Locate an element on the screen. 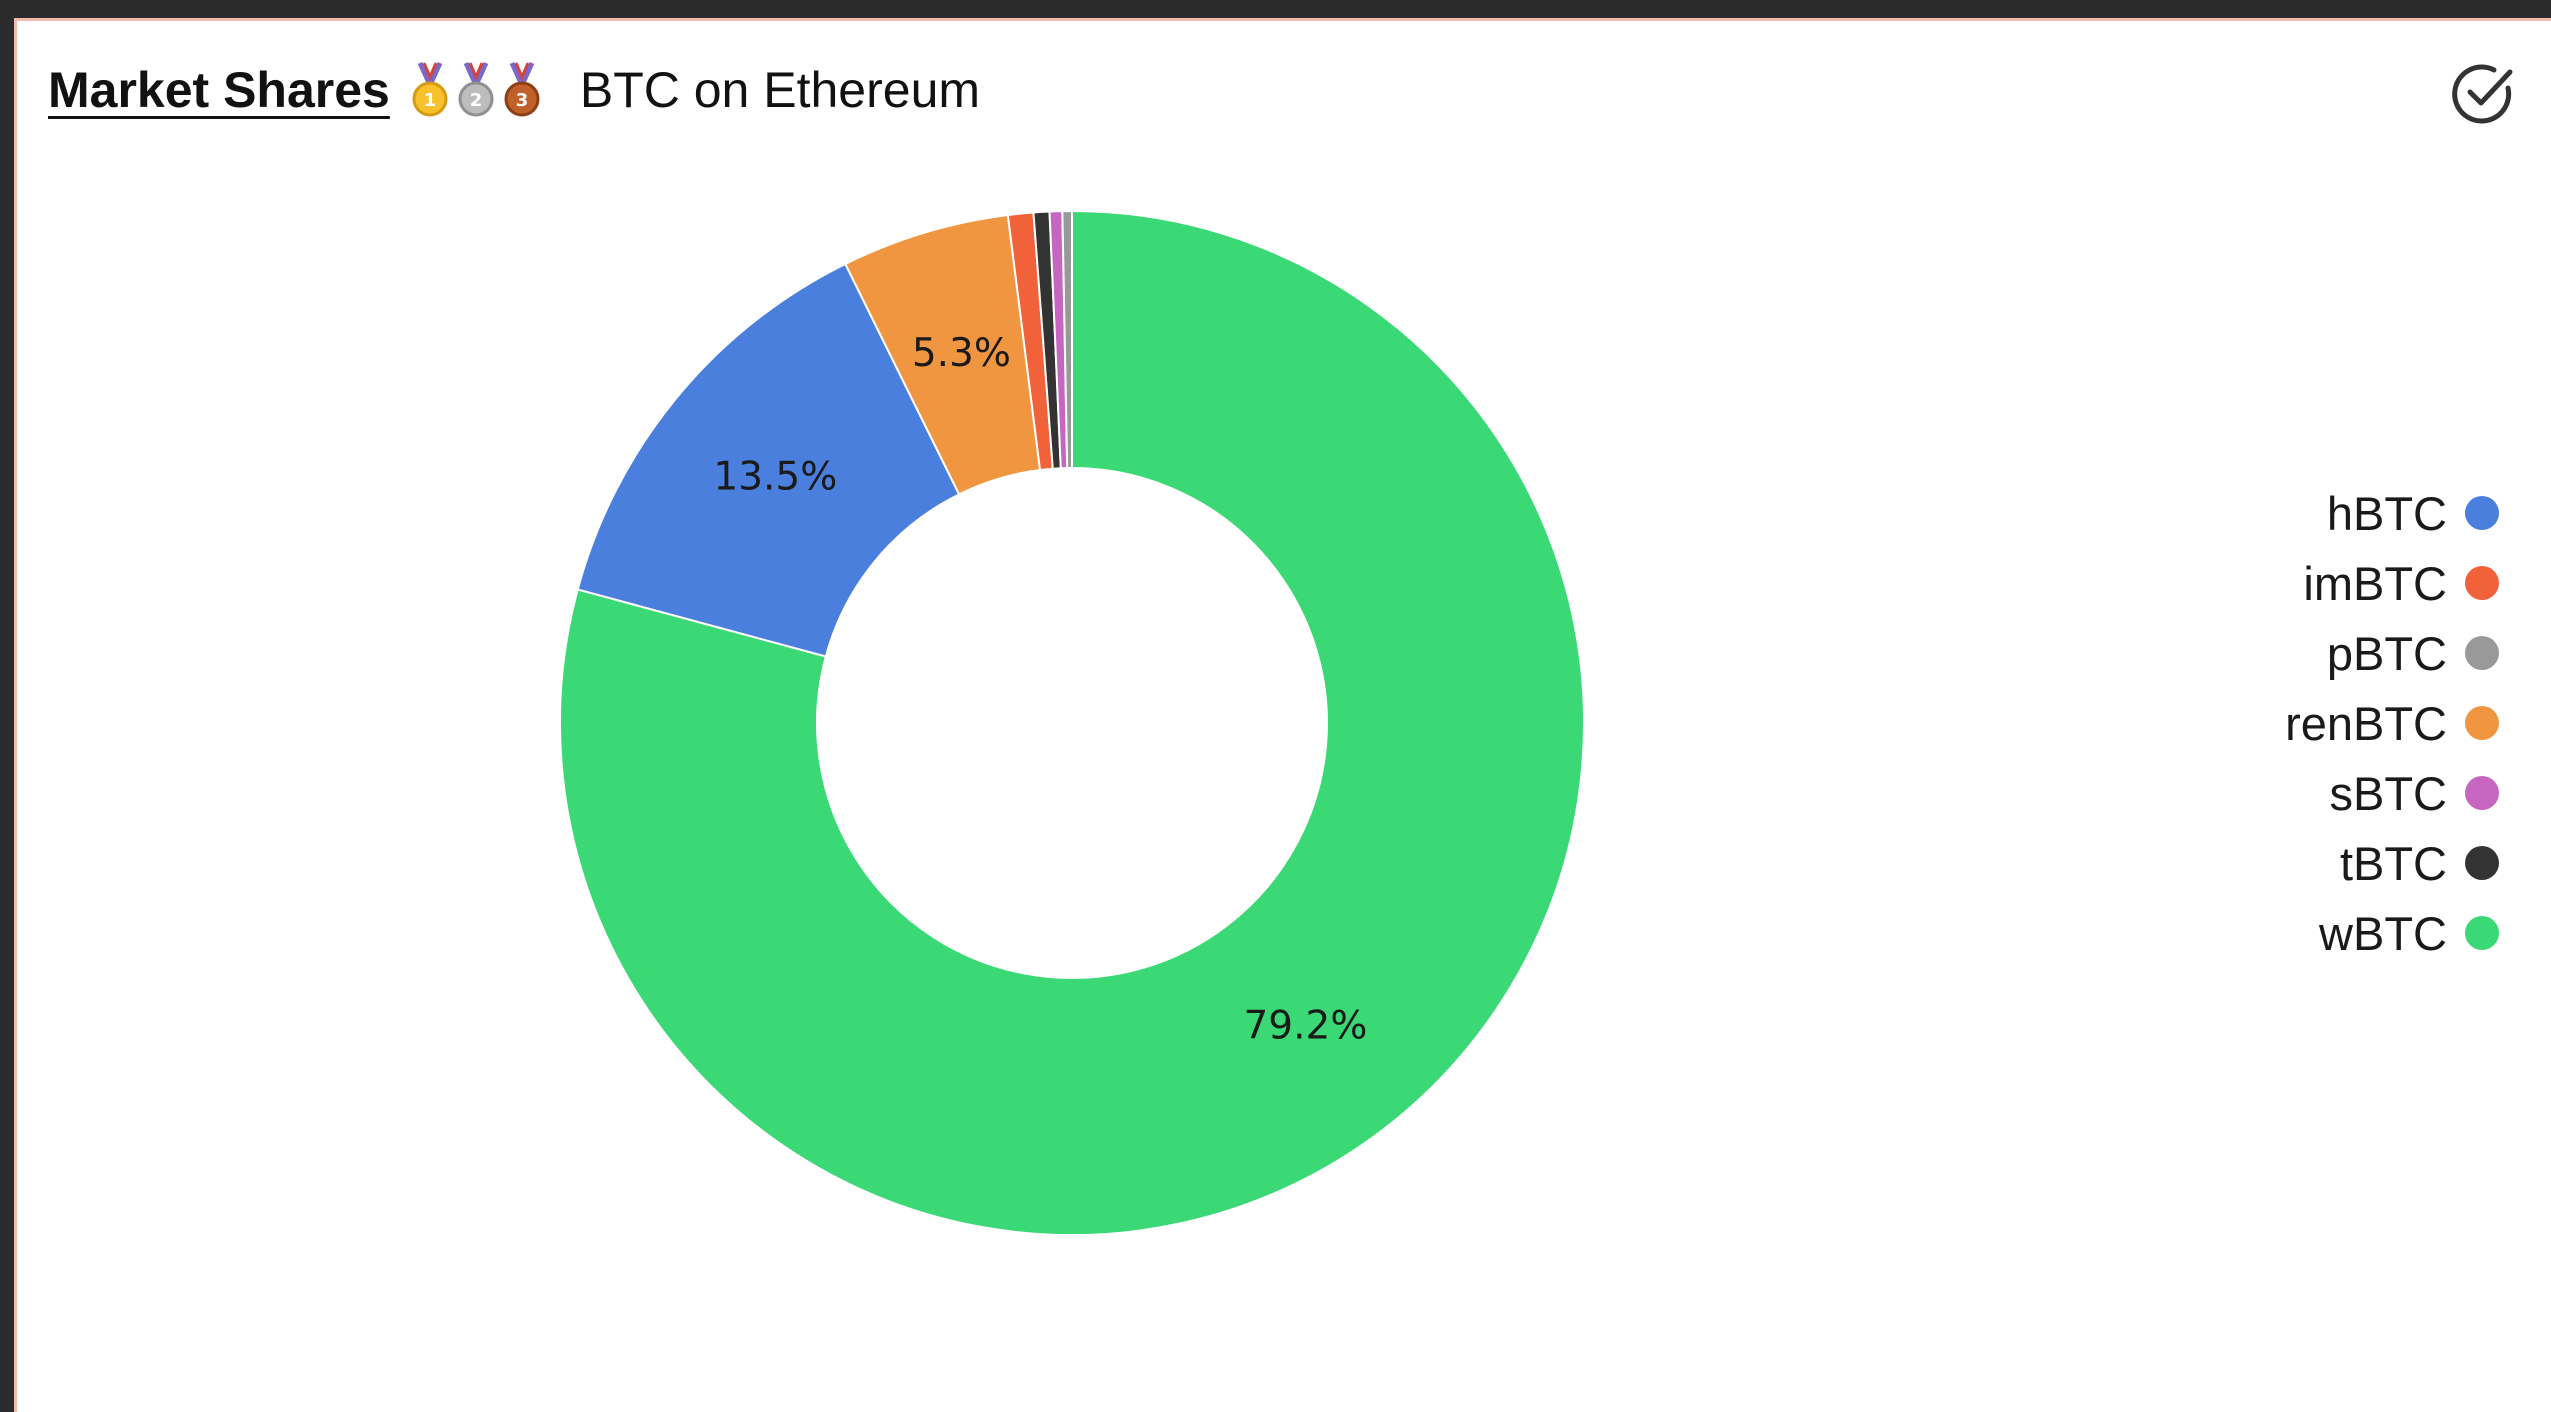 This screenshot has width=2551, height=1412. legend-label: pBTC is located at coordinates (2386, 653).